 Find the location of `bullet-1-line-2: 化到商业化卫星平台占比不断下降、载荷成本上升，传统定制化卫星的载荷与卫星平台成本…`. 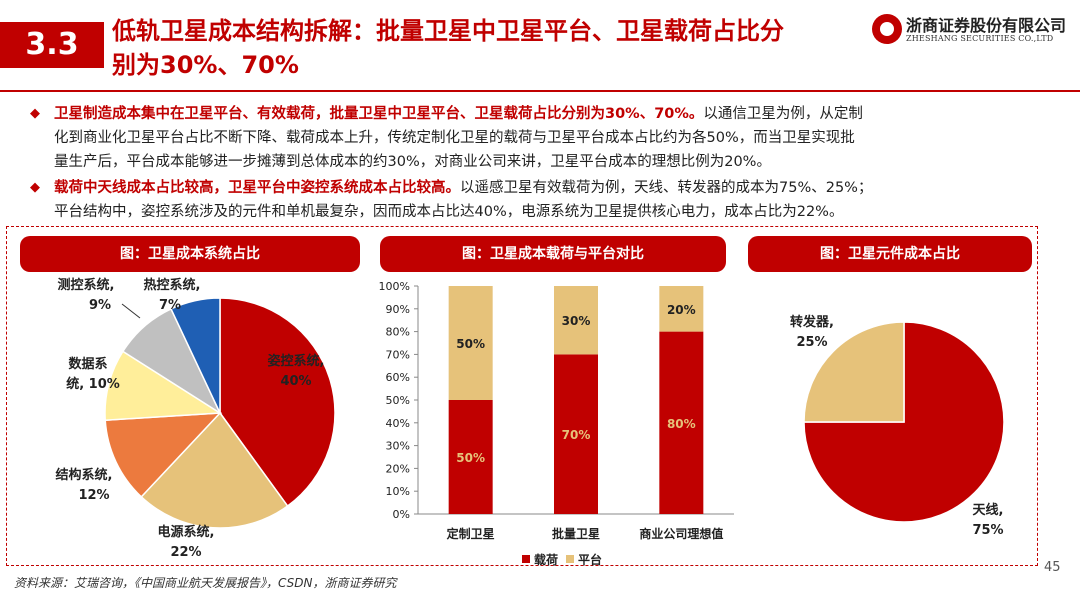

bullet-1-line-2: 化到商业化卫星平台占比不断下降、载荷成本上升，传统定制化卫星的载荷与卫星平台成本… is located at coordinates (454, 138).